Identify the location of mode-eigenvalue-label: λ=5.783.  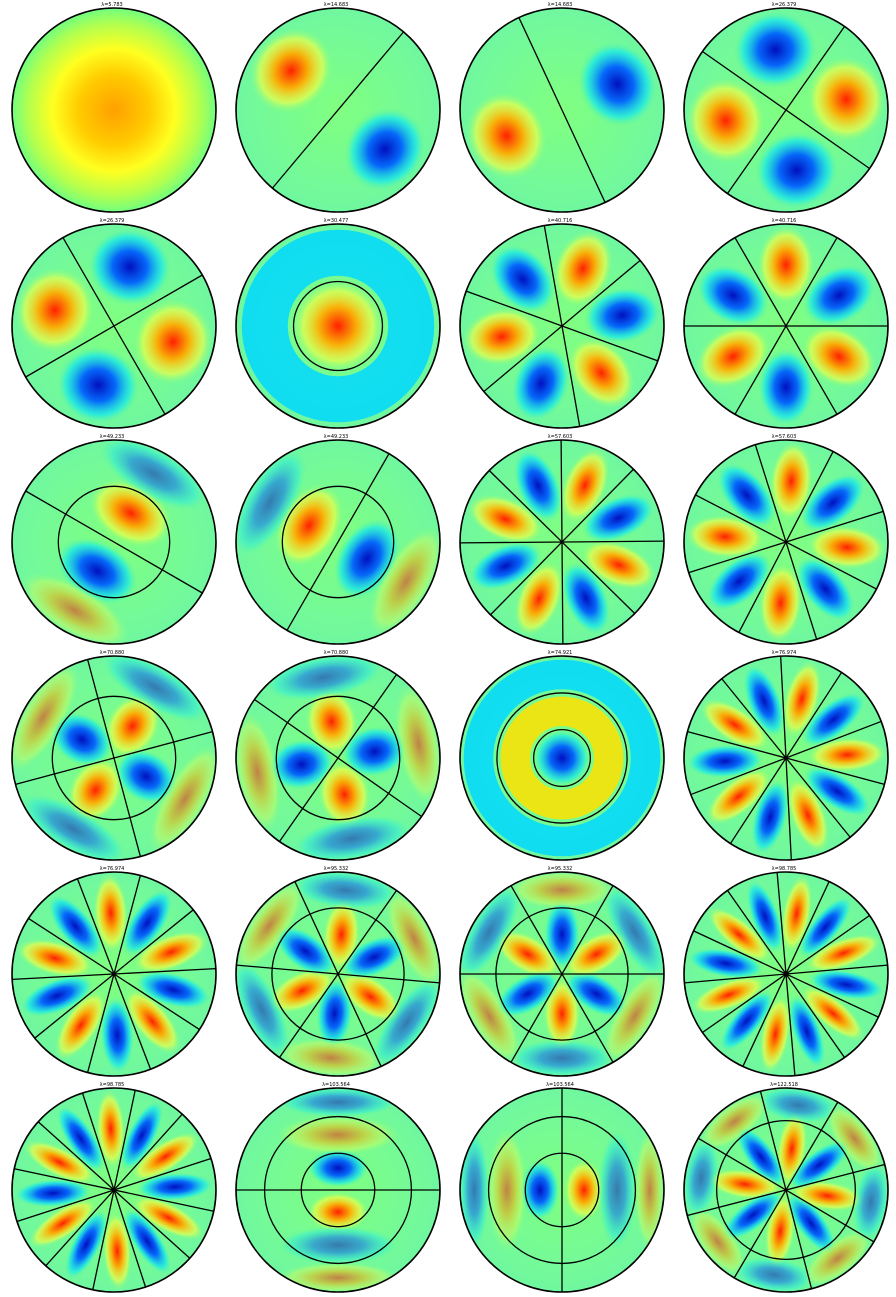
(112, 5).